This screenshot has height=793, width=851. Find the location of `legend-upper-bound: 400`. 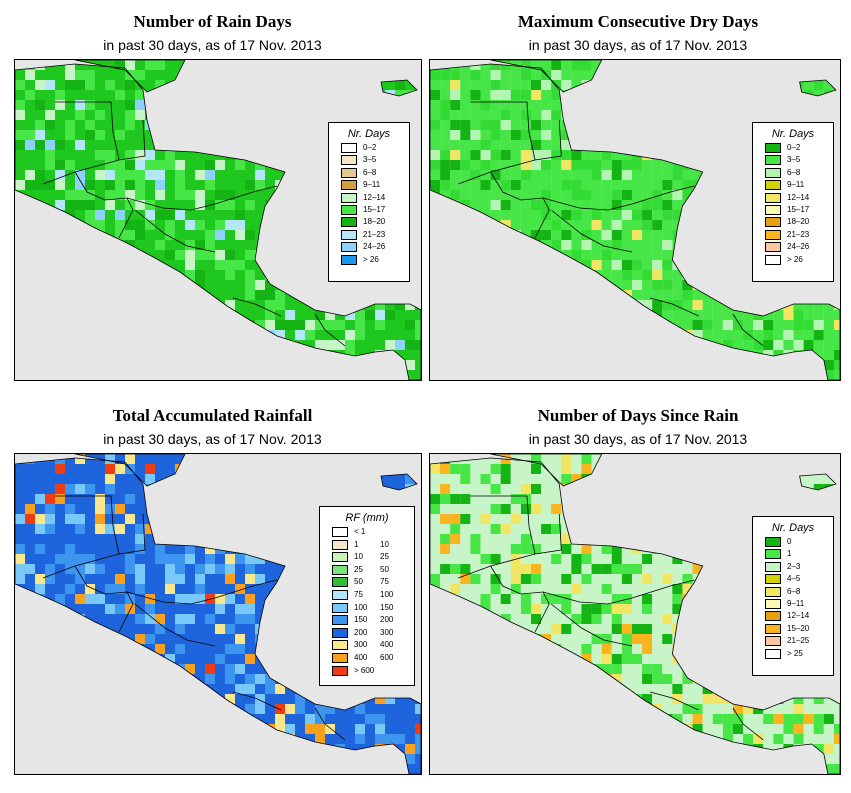

legend-upper-bound: 400 is located at coordinates (387, 645).